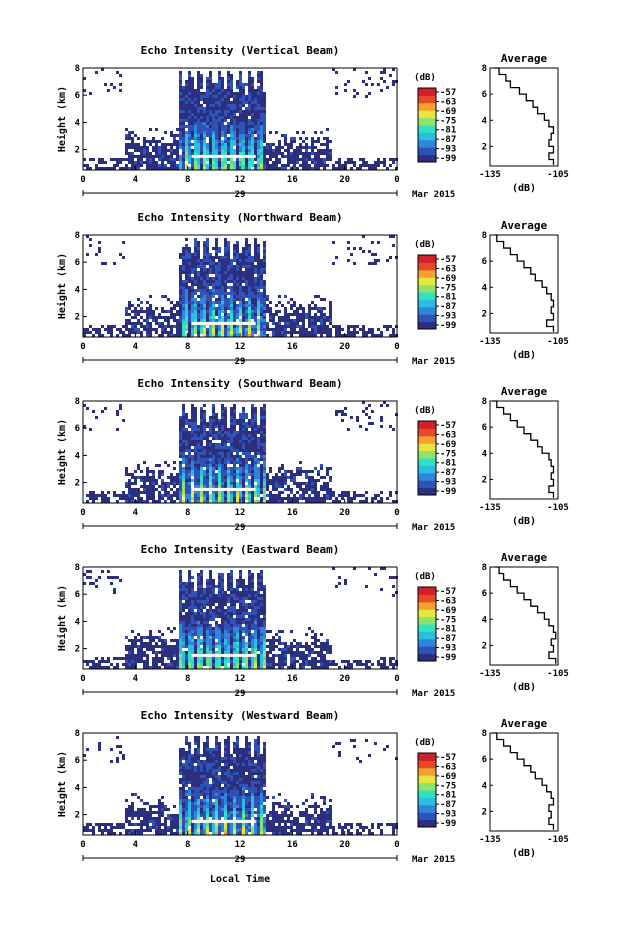  Describe the element at coordinates (239, 383) in the screenshot. I see `chart-title: Echo Intensity (Southward Beam)` at that location.